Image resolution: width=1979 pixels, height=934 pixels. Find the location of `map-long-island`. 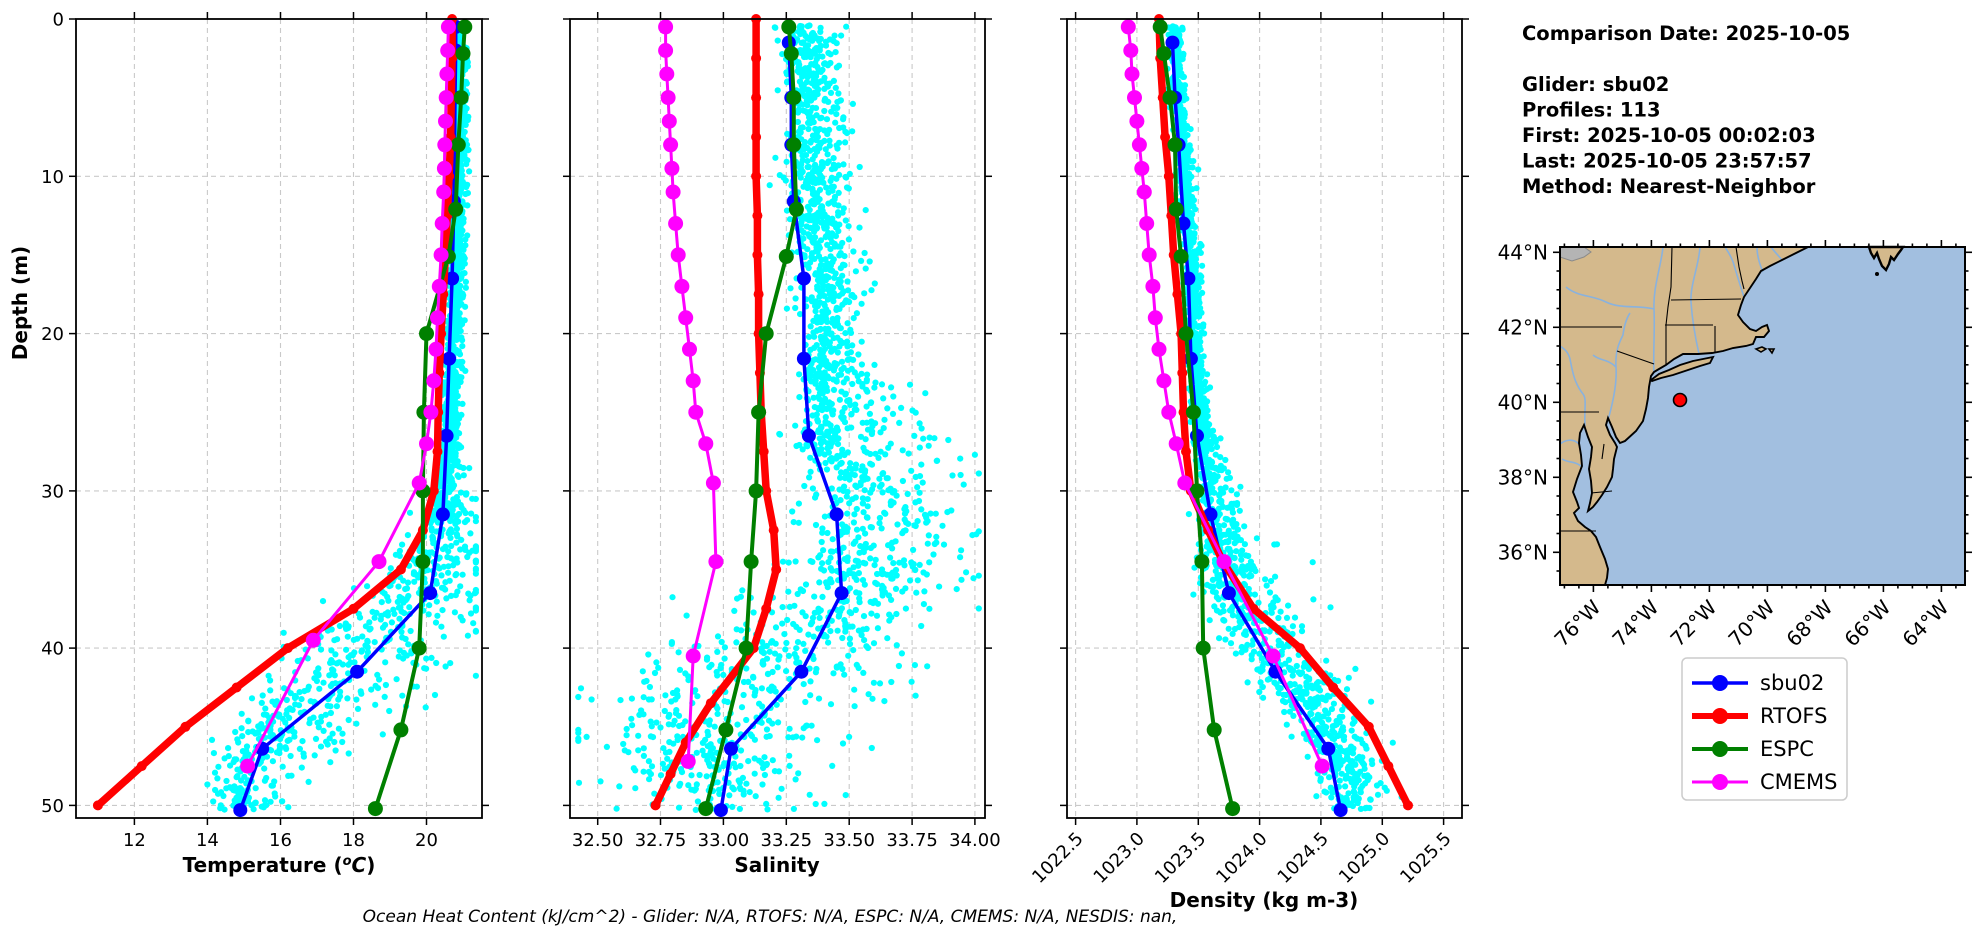

map-long-island is located at coordinates (1682, 369).